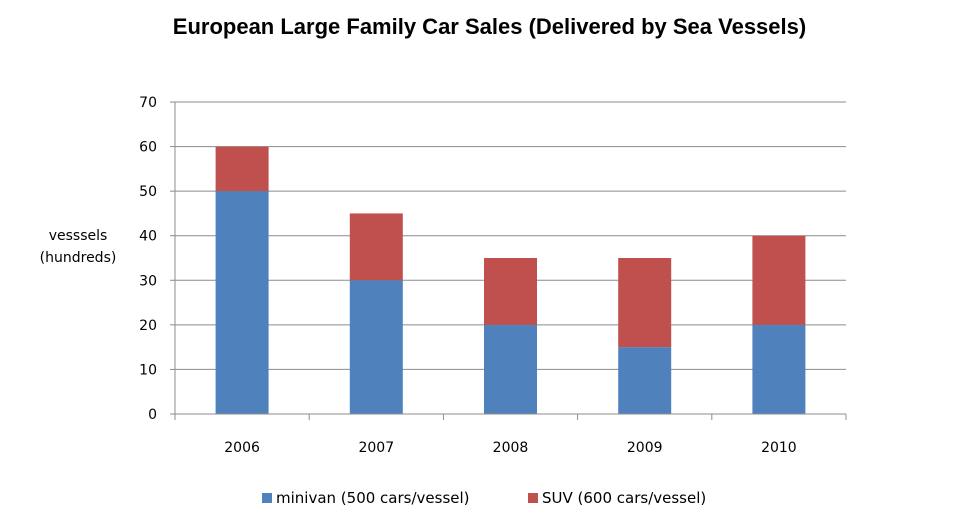  What do you see at coordinates (78, 236) in the screenshot?
I see `y-axis-label-line-1: vesssels` at bounding box center [78, 236].